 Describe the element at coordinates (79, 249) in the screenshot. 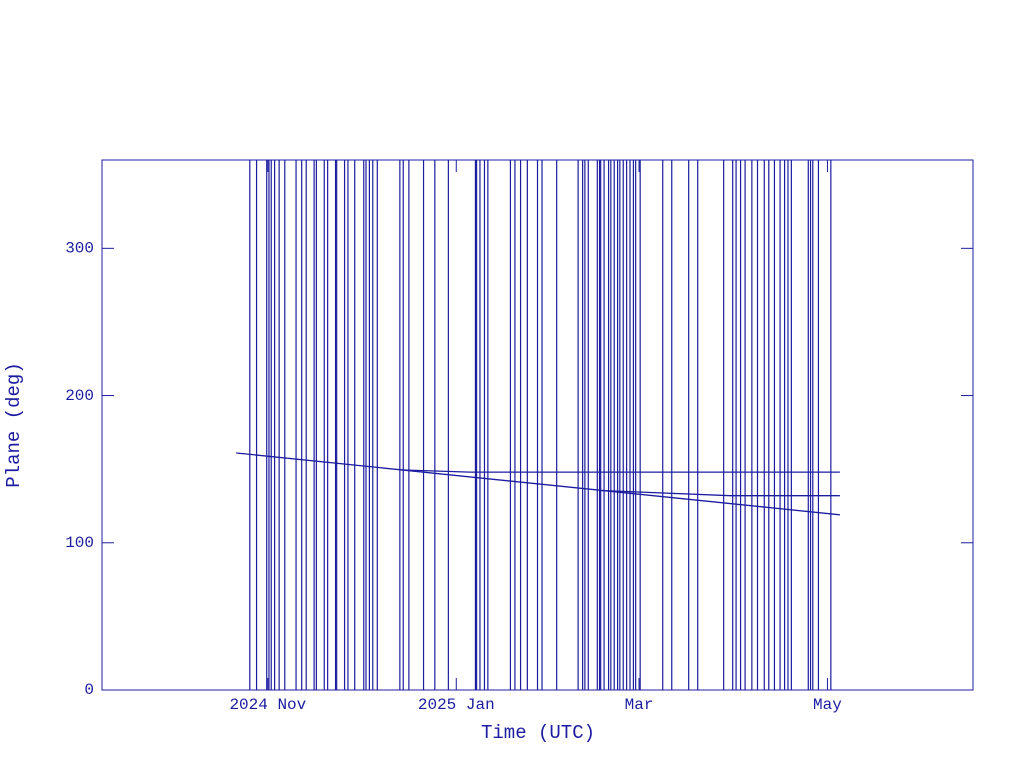

I see `y-tick-label: 300` at that location.